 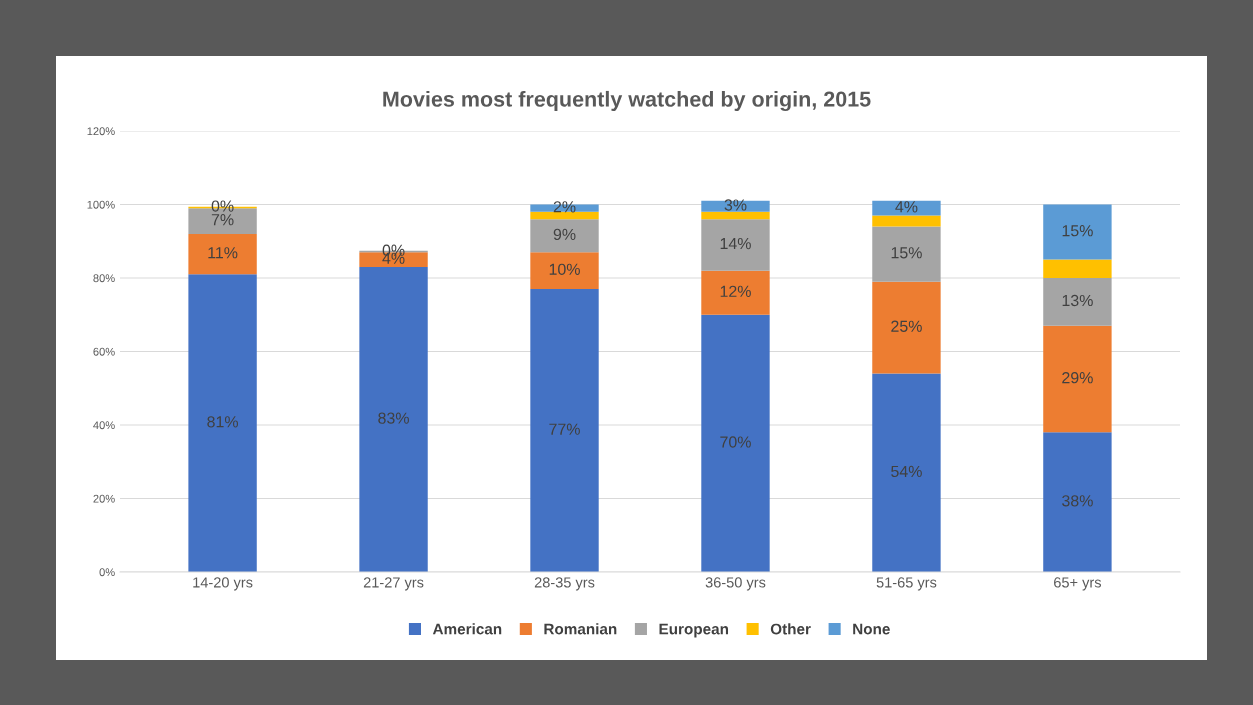 I want to click on data-label: 13%, so click(x=1077, y=300).